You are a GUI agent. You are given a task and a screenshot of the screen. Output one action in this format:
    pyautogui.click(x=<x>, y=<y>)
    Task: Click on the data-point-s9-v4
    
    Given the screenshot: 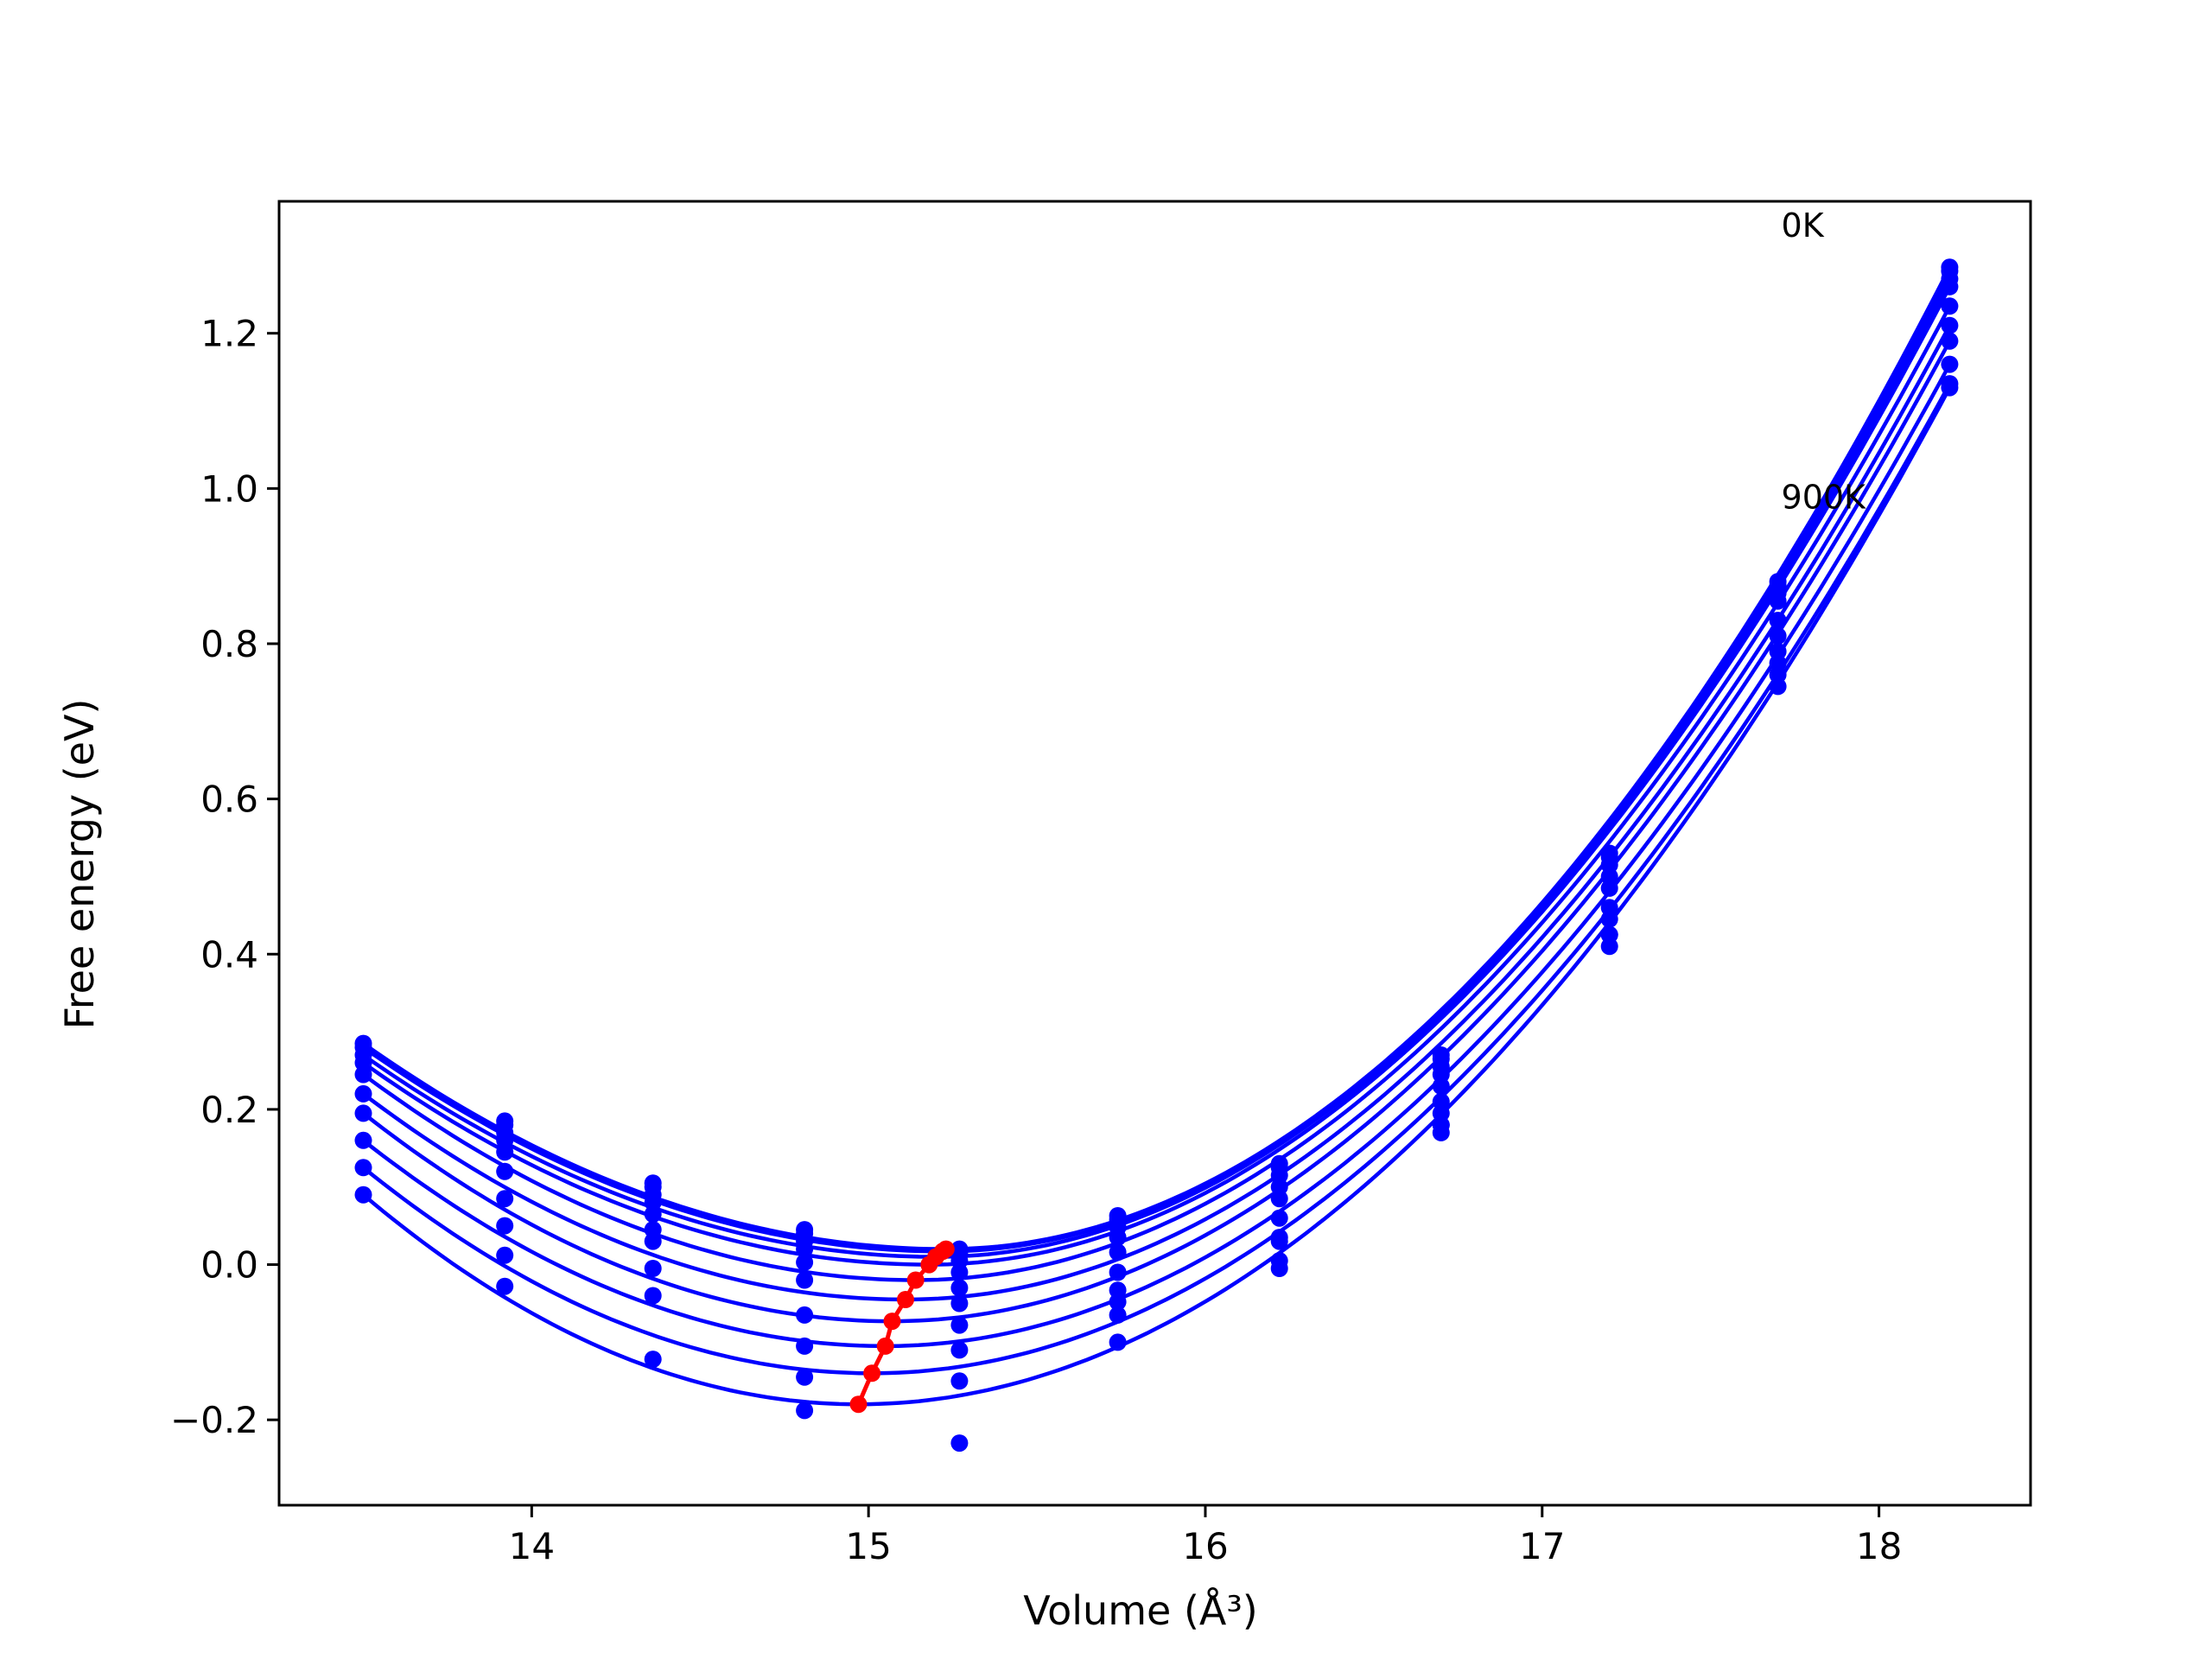 What is the action you would take?
    pyautogui.click(x=959, y=1443)
    